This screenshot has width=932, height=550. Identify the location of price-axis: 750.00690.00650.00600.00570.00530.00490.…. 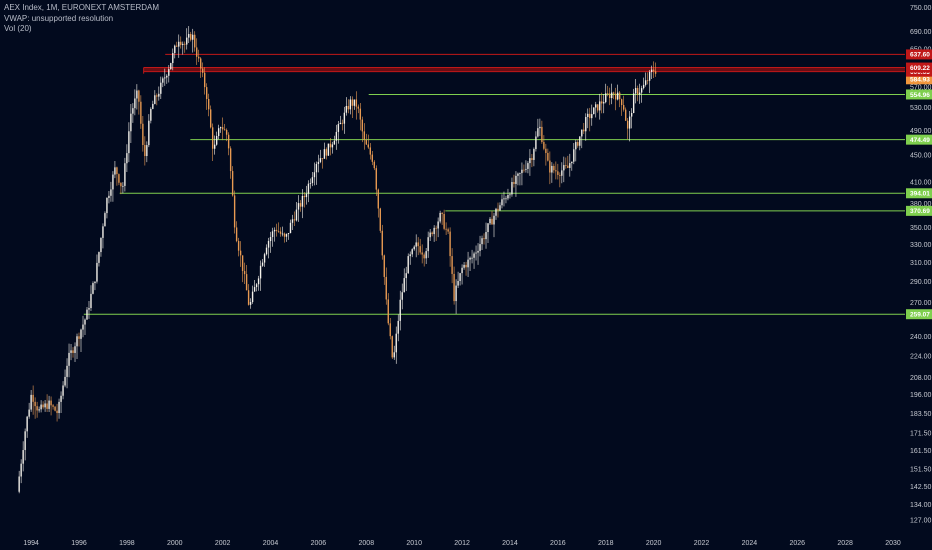
(921, 264).